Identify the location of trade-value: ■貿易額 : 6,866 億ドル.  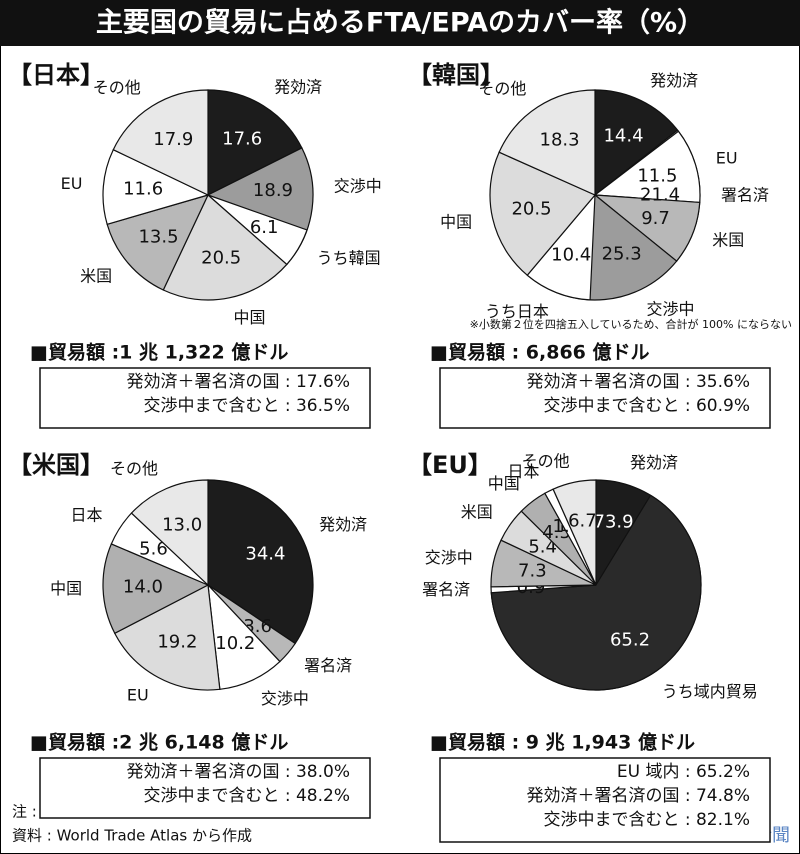
(540, 352).